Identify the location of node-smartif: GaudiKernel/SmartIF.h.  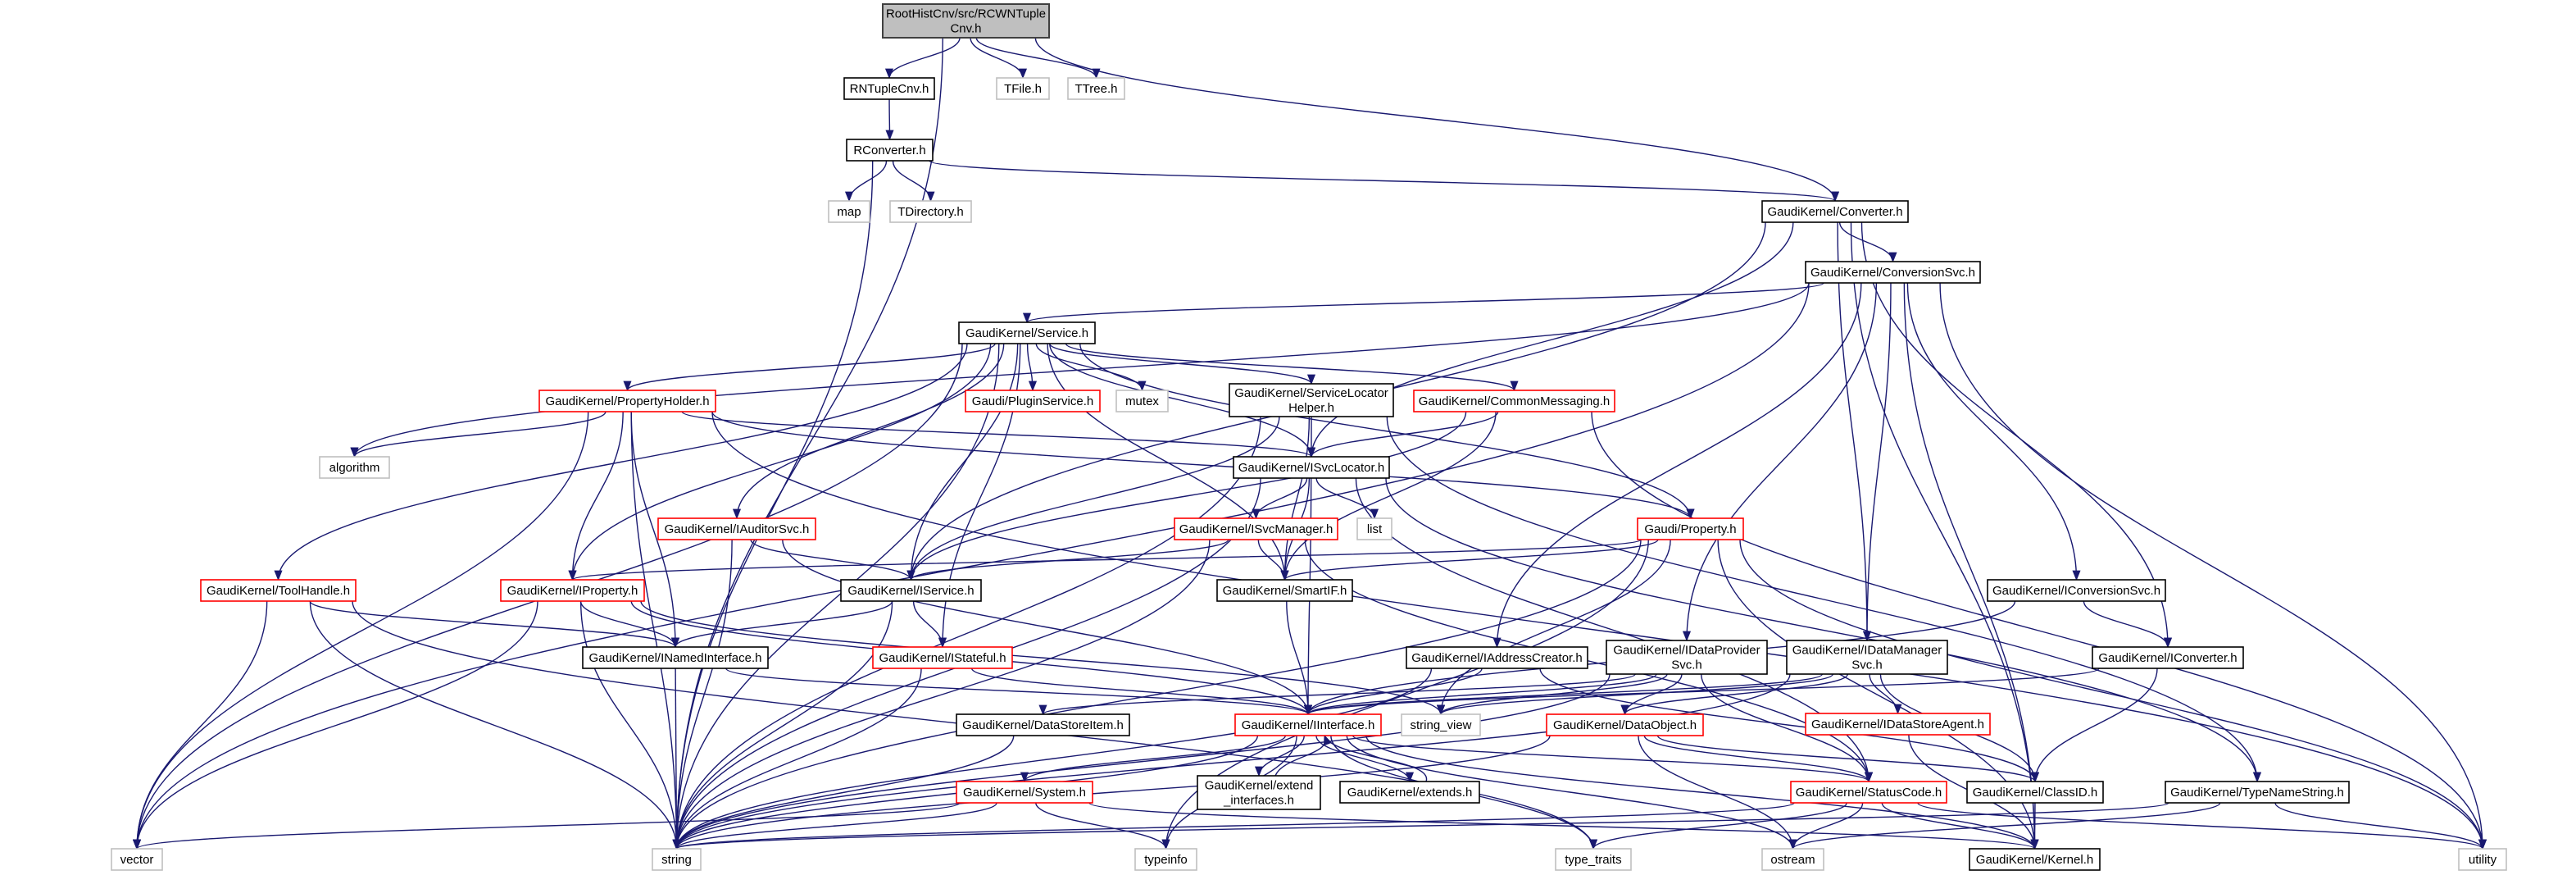
(1284, 590).